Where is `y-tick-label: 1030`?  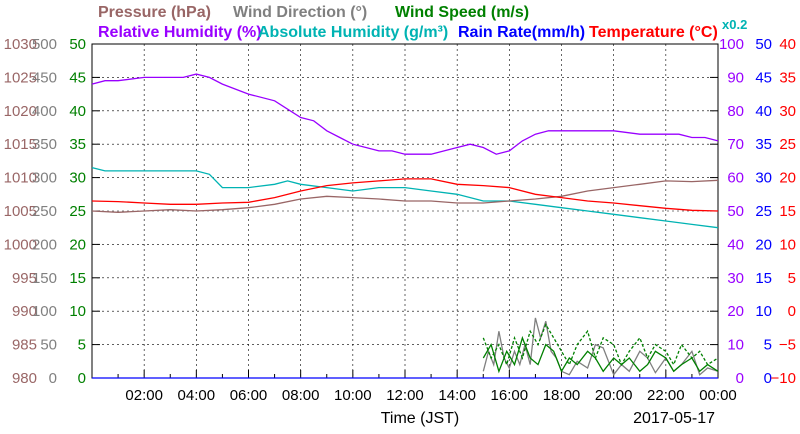
y-tick-label: 1030 is located at coordinates (20, 44).